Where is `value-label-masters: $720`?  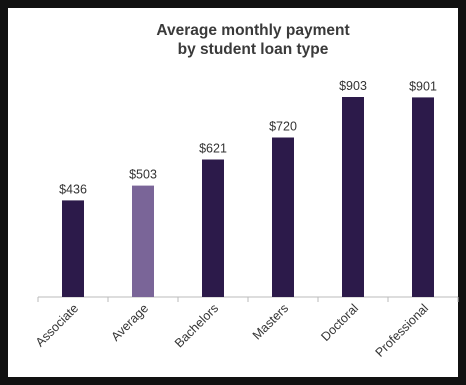
value-label-masters: $720 is located at coordinates (283, 127).